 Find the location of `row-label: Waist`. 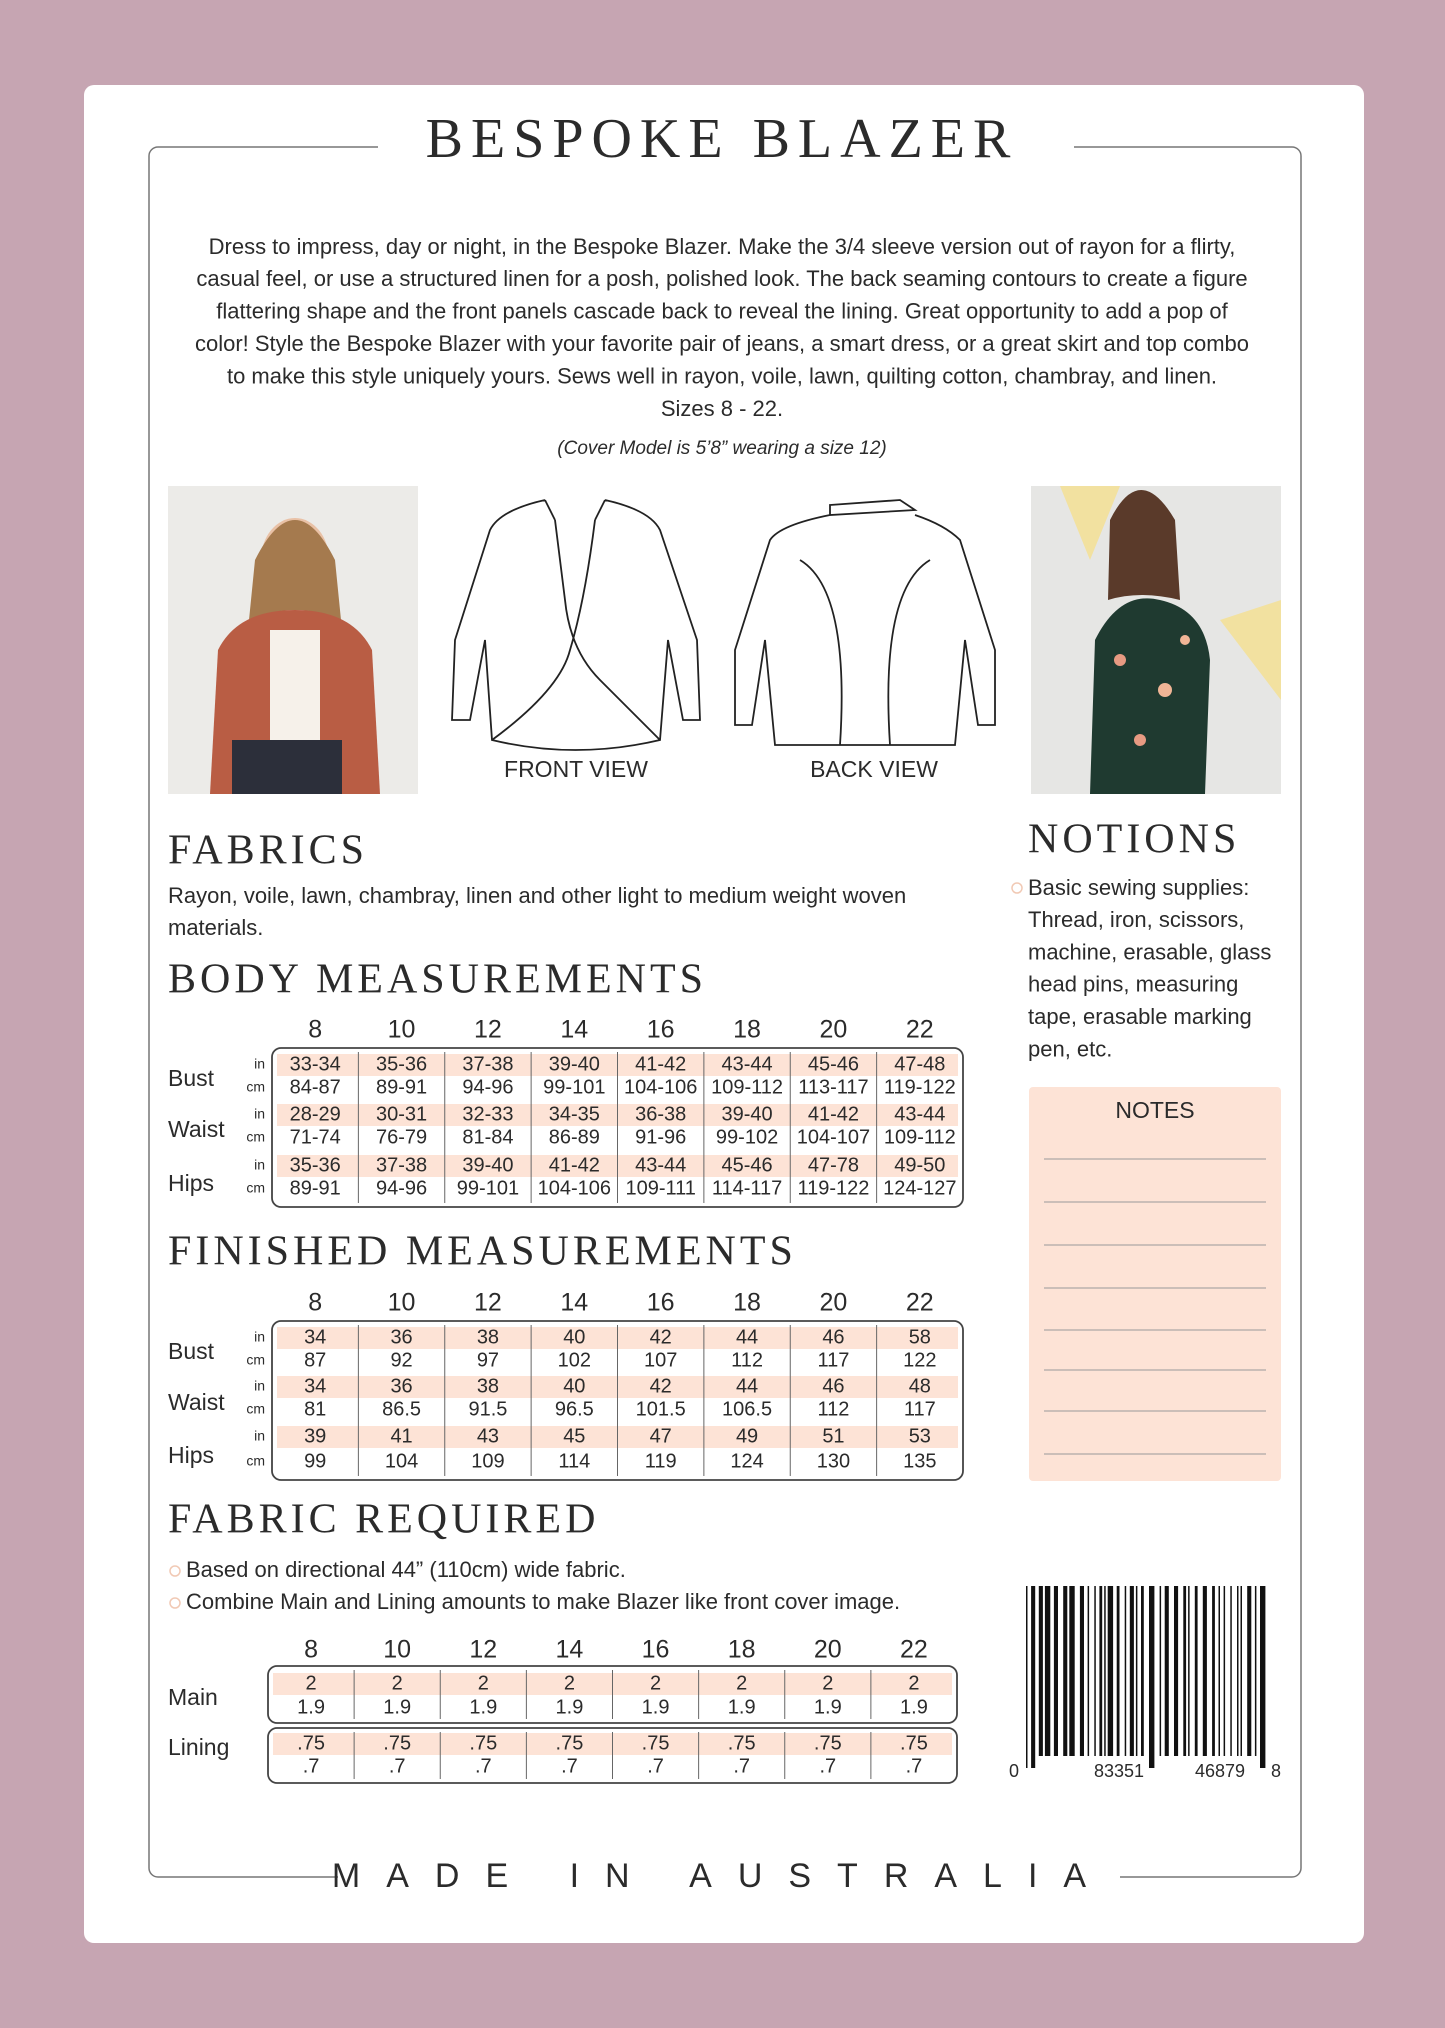

row-label: Waist is located at coordinates (196, 1129).